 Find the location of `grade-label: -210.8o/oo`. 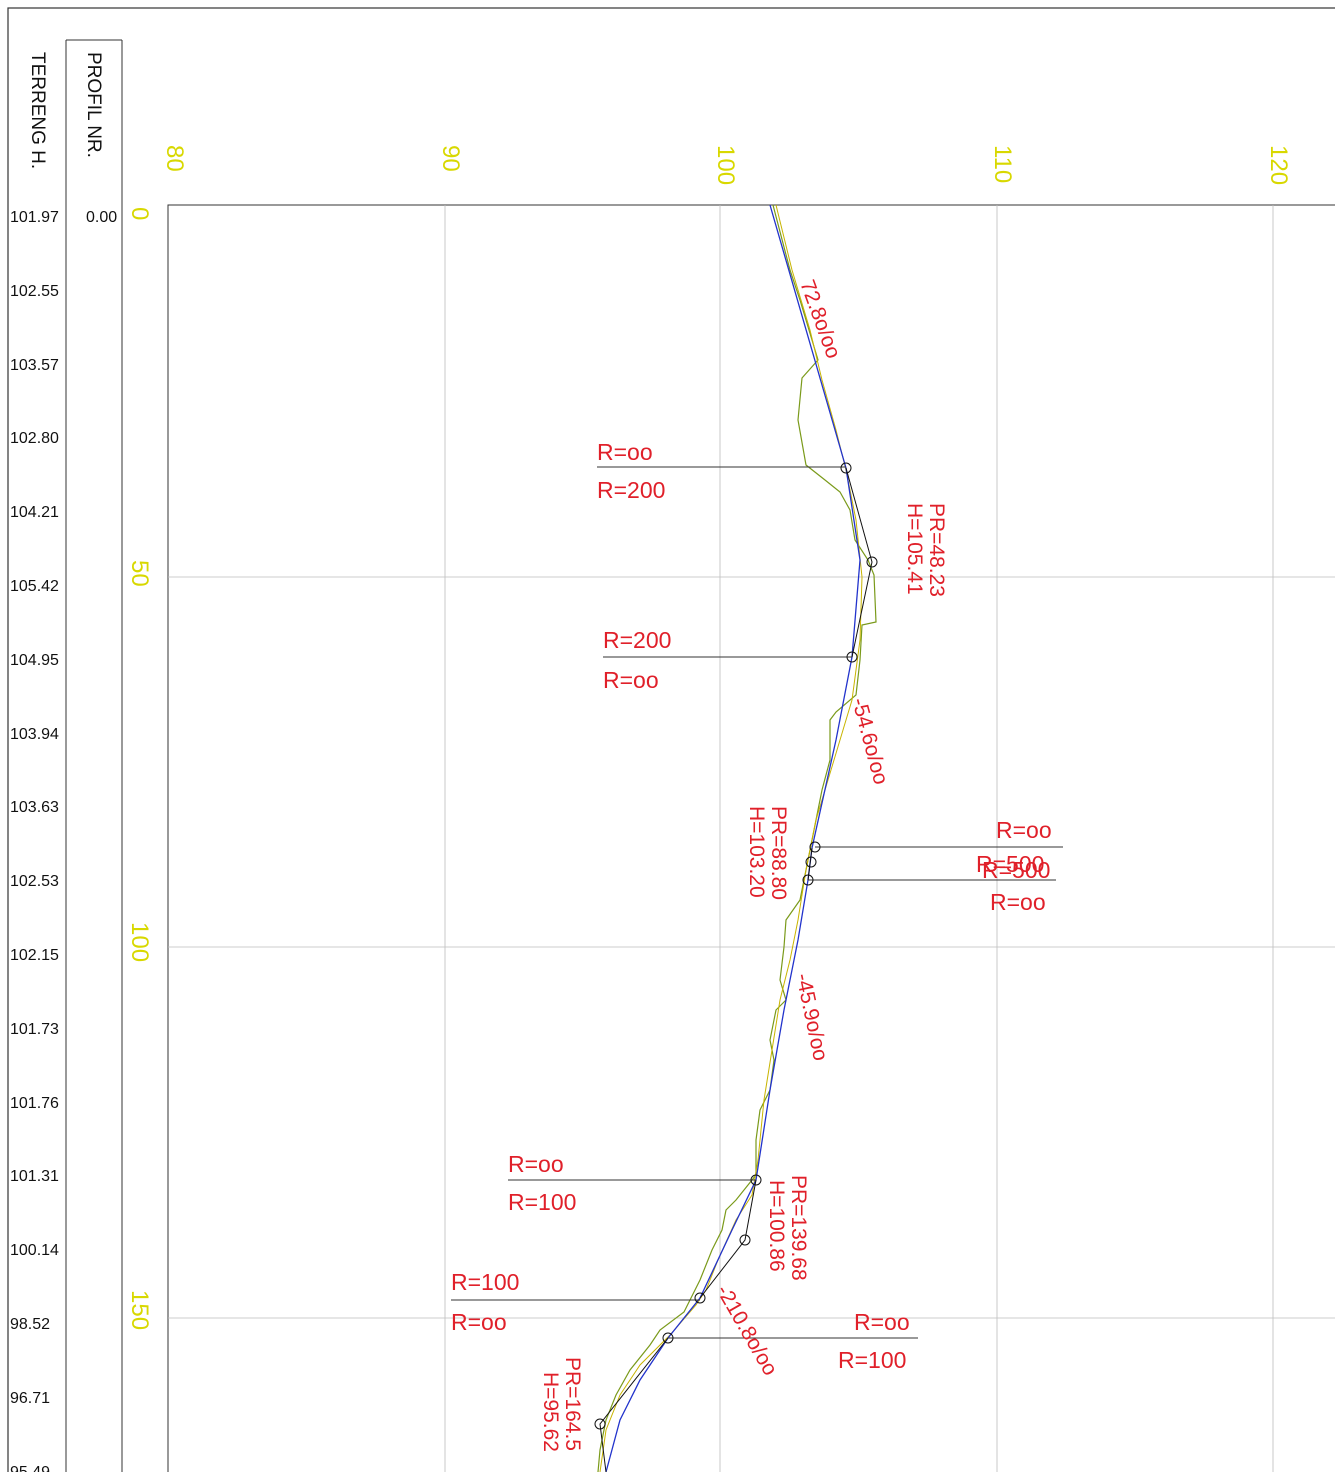

grade-label: -210.8o/oo is located at coordinates (747, 1330).